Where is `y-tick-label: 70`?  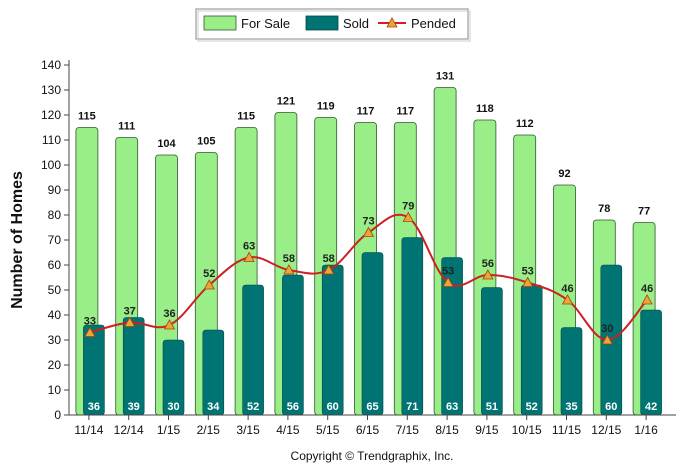
y-tick-label: 70 is located at coordinates (55, 240).